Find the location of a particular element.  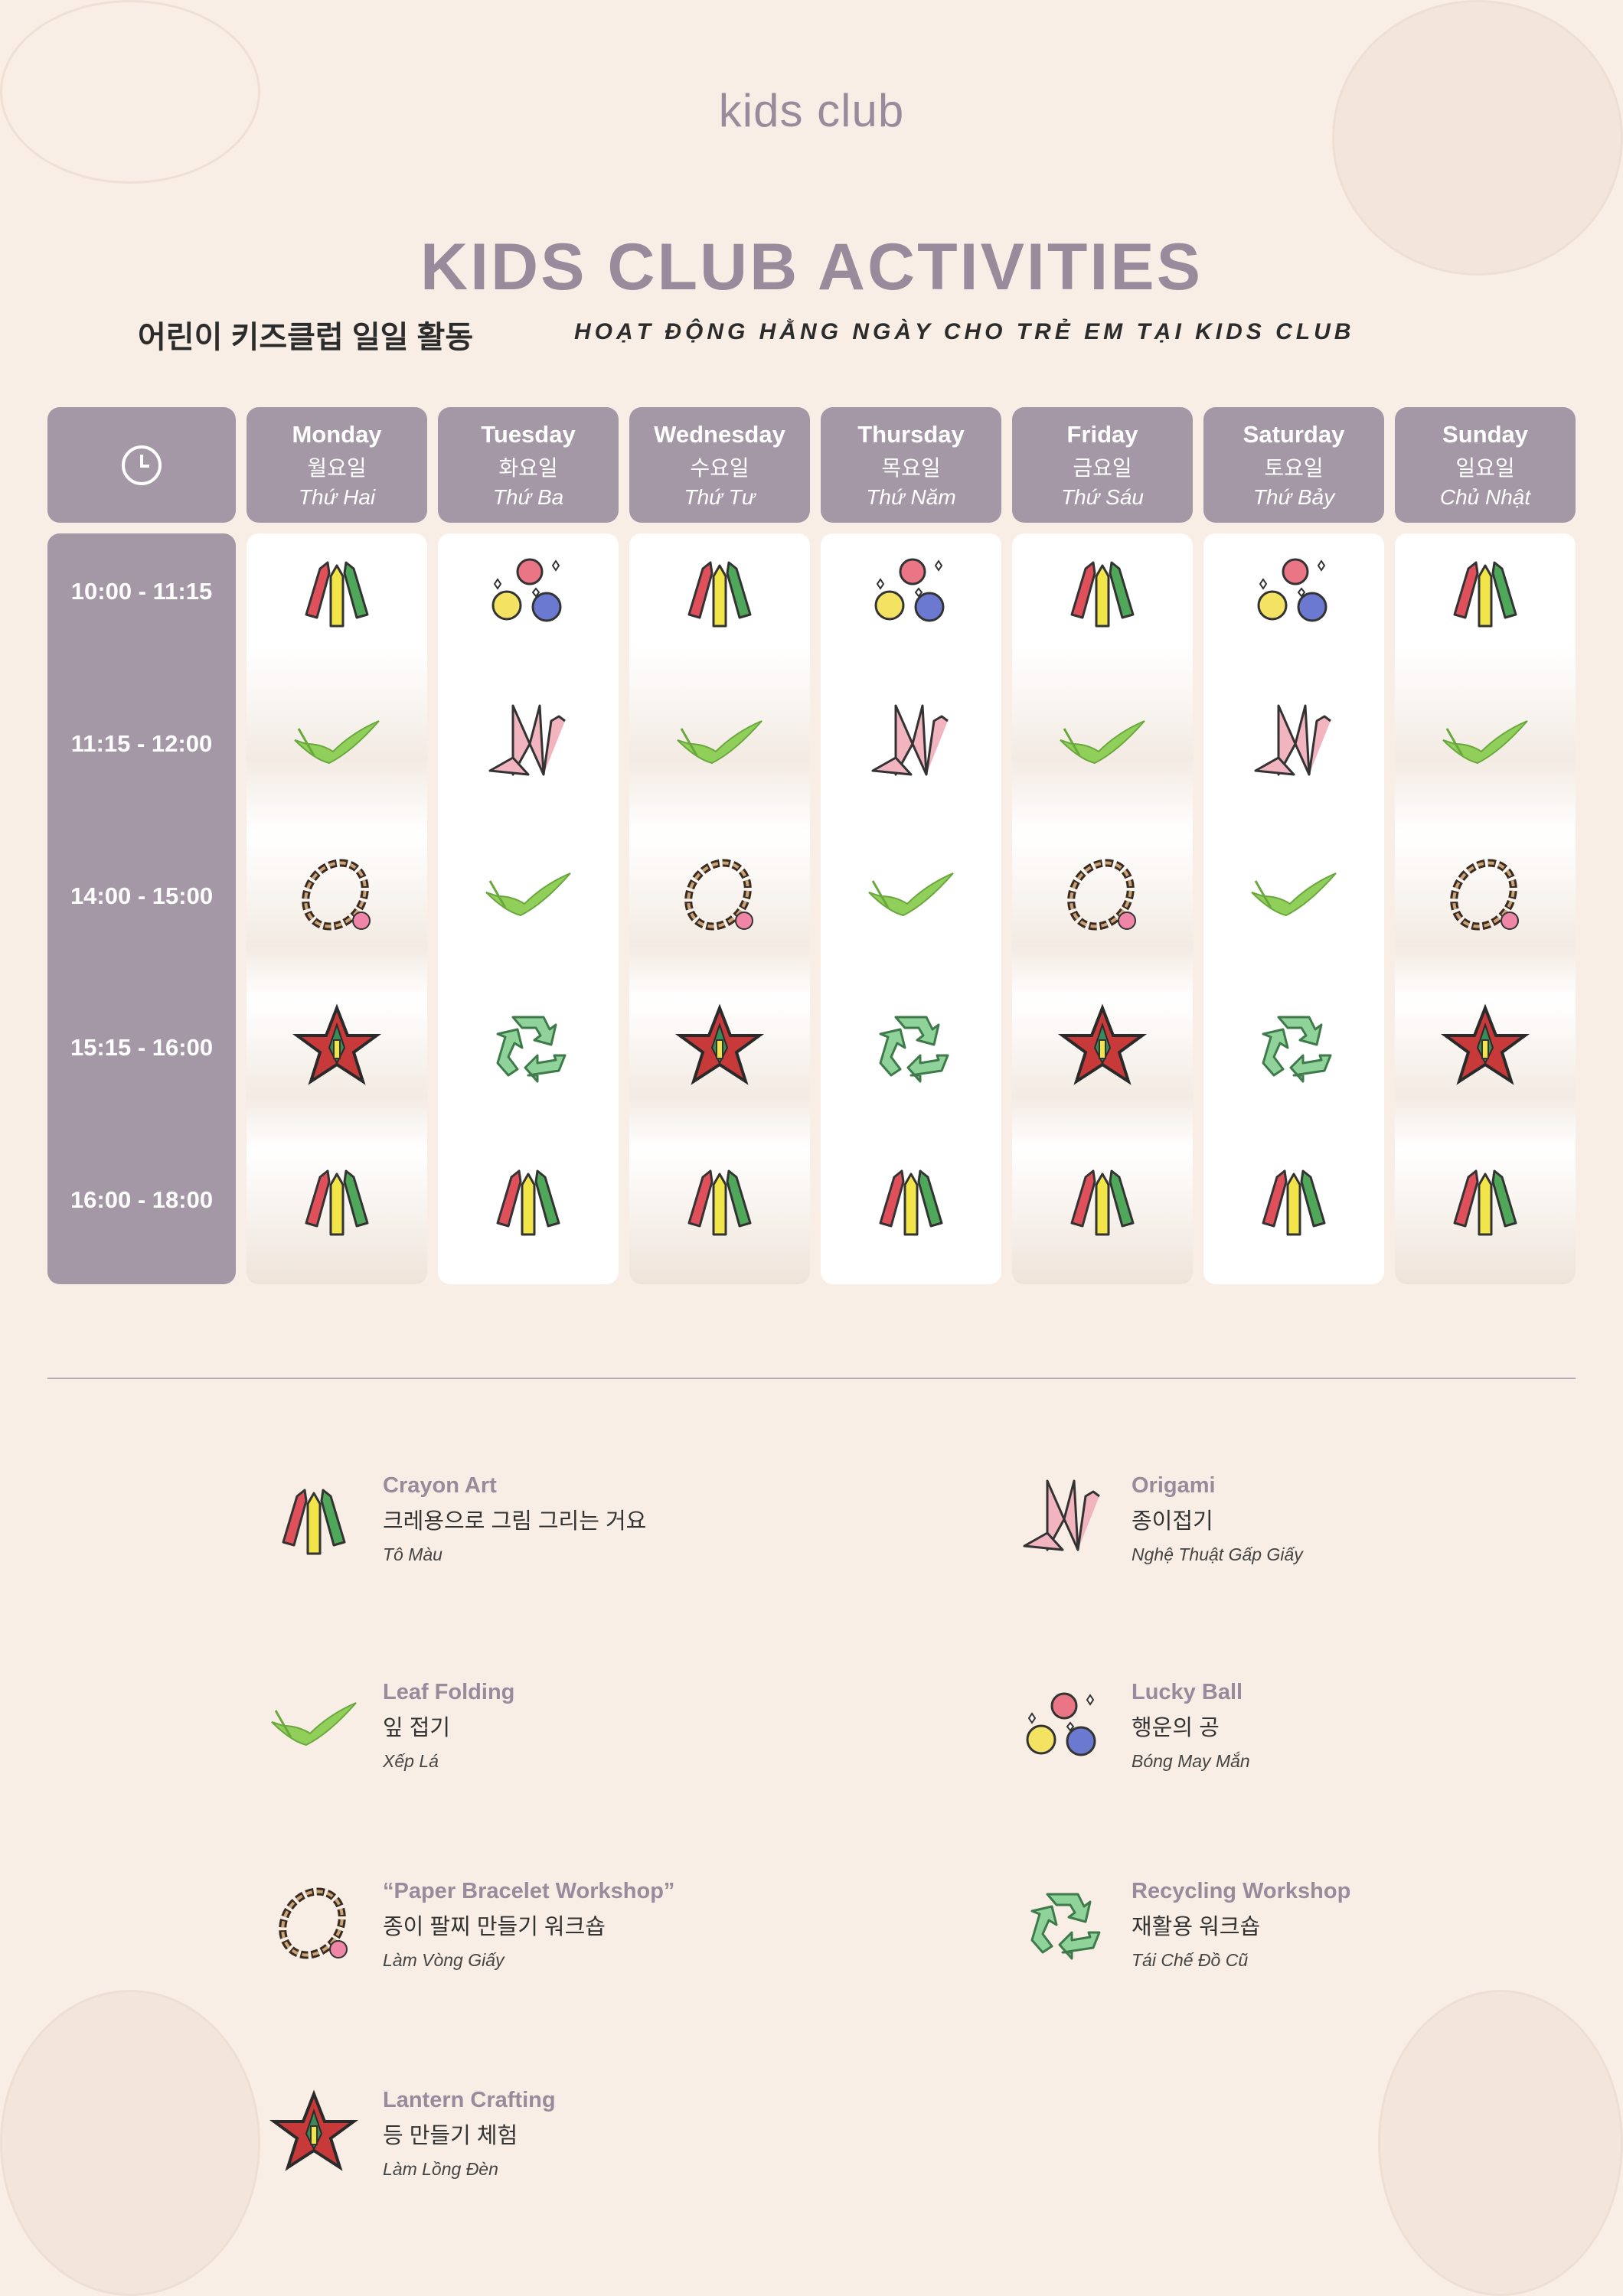

legend-name-vi: Bóng May Mắn is located at coordinates (1191, 1761).